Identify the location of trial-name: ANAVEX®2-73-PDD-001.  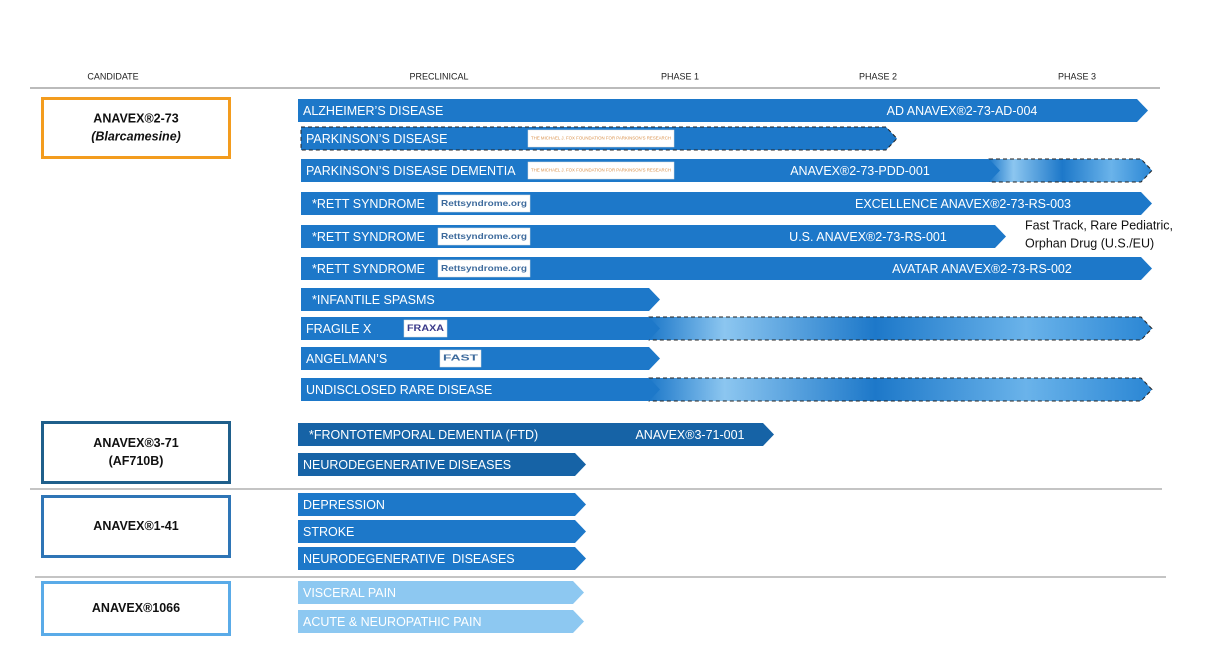
(860, 171).